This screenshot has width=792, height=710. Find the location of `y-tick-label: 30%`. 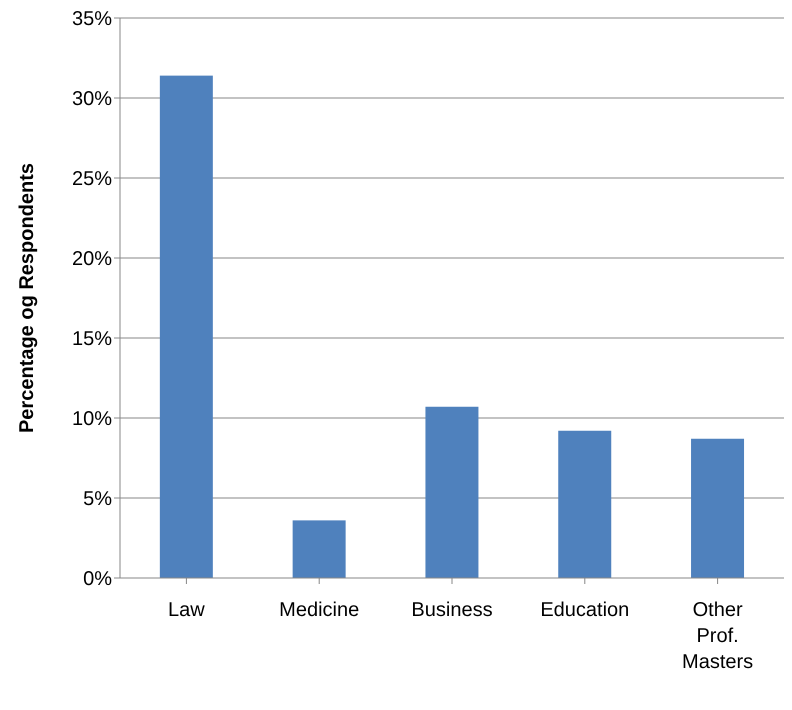

y-tick-label: 30% is located at coordinates (92, 99).